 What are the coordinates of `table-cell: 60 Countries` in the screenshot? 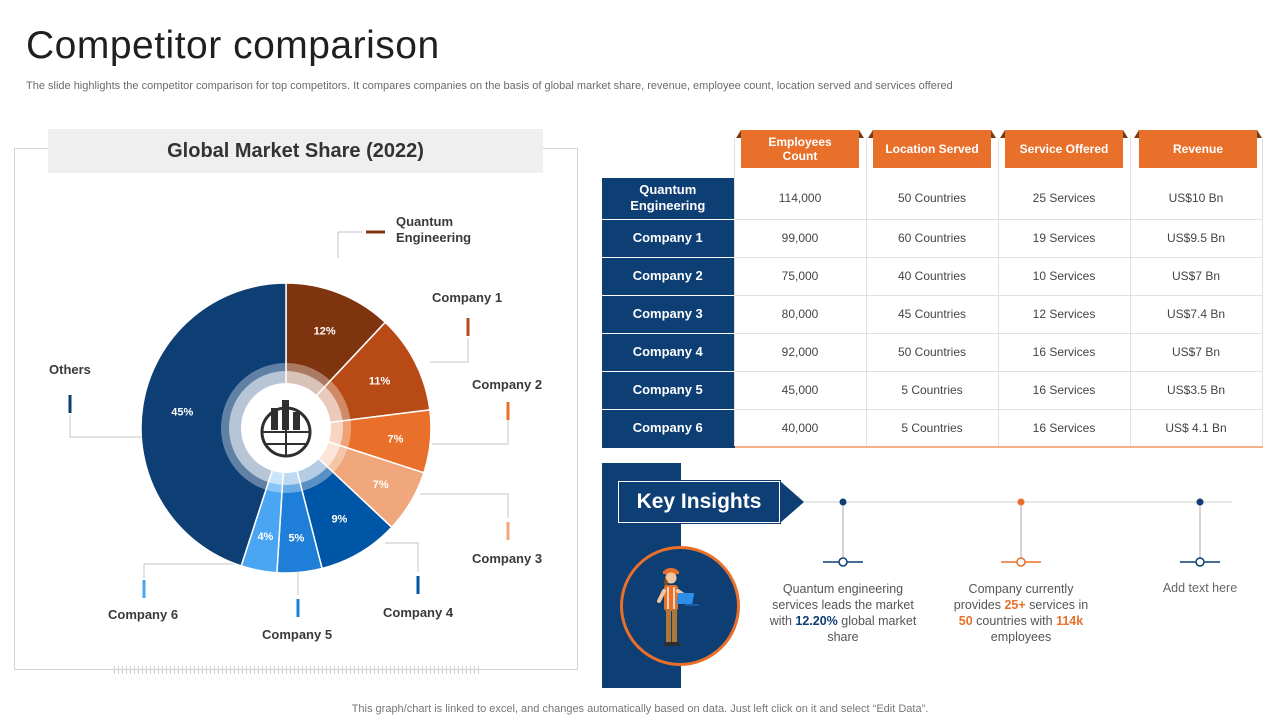 It's located at (932, 238).